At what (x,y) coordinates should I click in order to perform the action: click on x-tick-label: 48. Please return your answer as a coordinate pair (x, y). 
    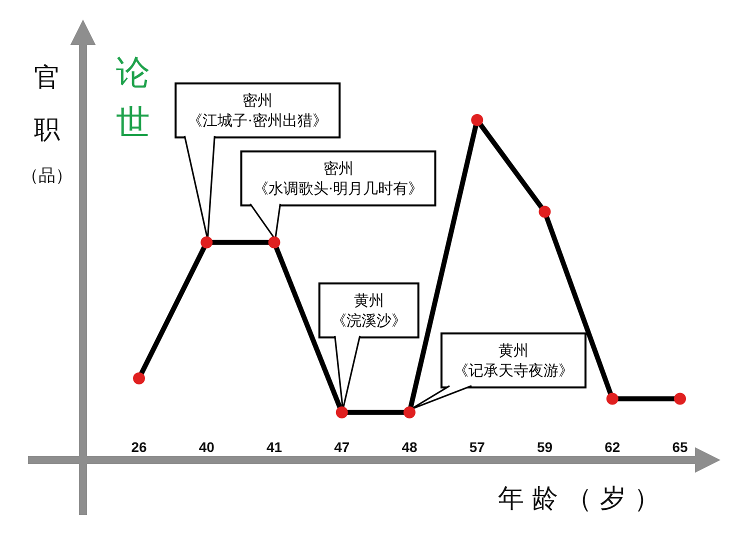
    Looking at the image, I should click on (410, 447).